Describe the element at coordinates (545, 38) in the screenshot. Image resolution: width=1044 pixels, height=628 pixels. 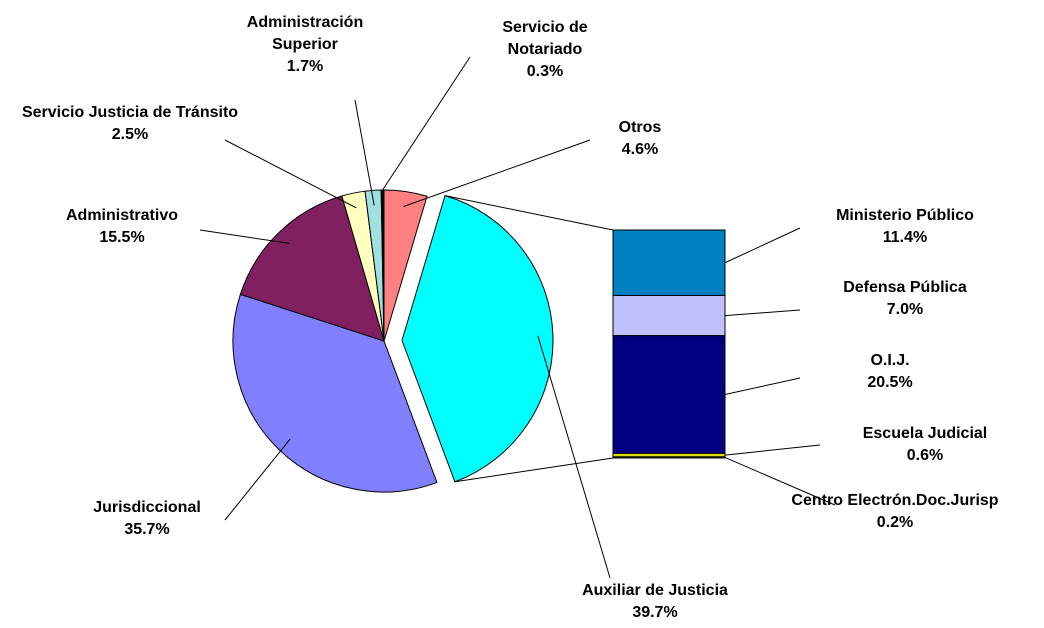
I see `label-name: Servicio de Notariado` at that location.